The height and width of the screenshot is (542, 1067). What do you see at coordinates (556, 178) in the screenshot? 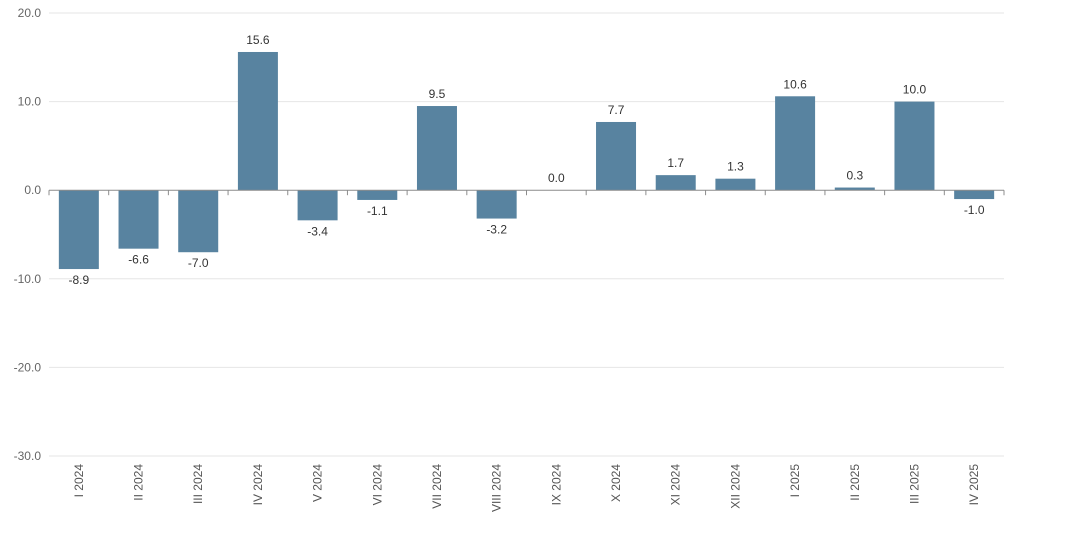
I see `data-label: 0.0` at bounding box center [556, 178].